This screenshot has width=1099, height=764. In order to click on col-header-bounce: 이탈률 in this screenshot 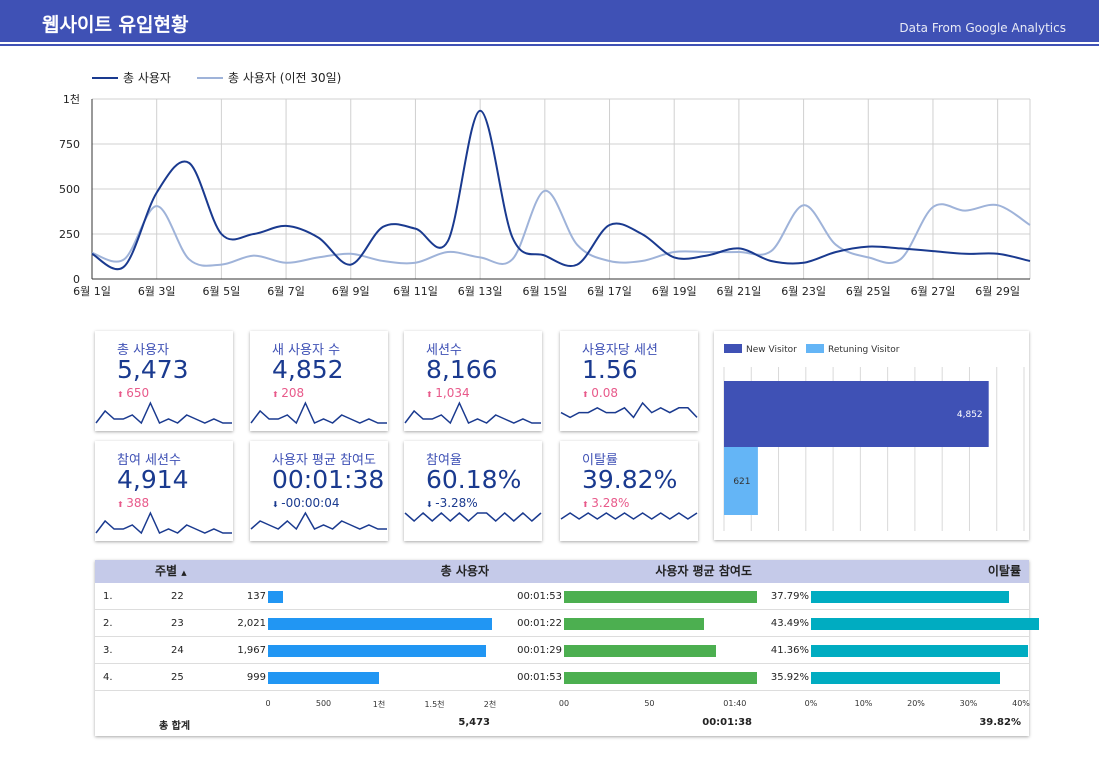, I will do `click(1004, 571)`.